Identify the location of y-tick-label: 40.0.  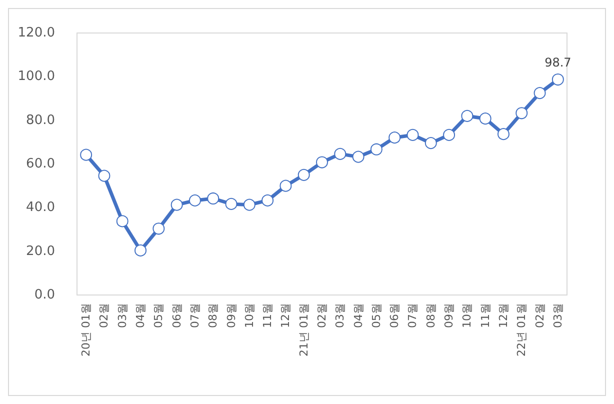
(40, 208).